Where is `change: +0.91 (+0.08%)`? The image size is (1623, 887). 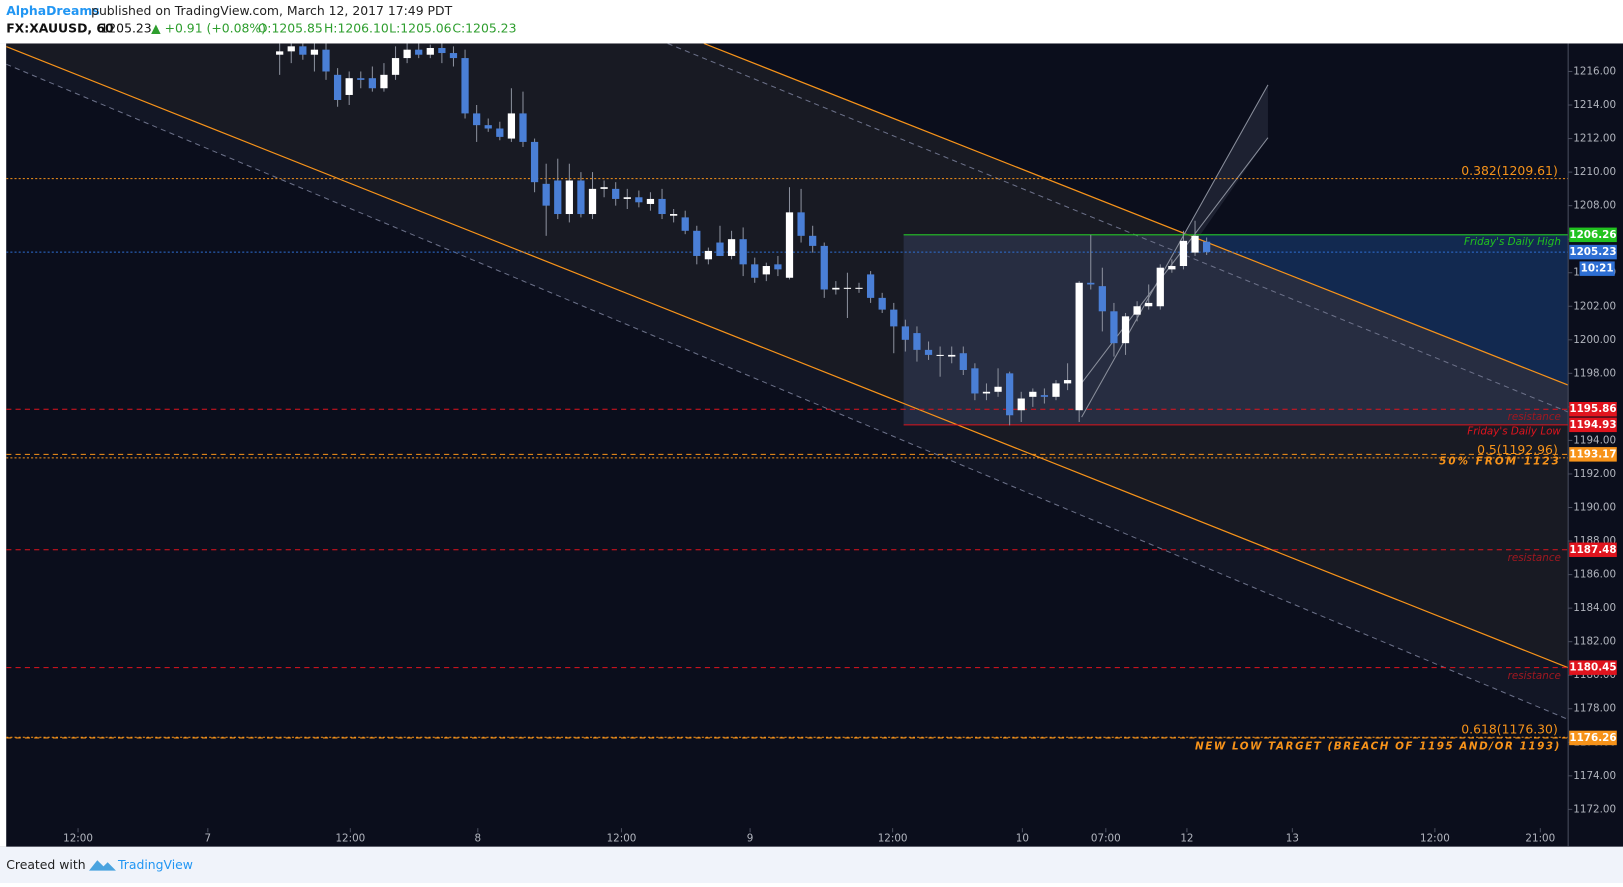 change: +0.91 (+0.08%) is located at coordinates (215, 27).